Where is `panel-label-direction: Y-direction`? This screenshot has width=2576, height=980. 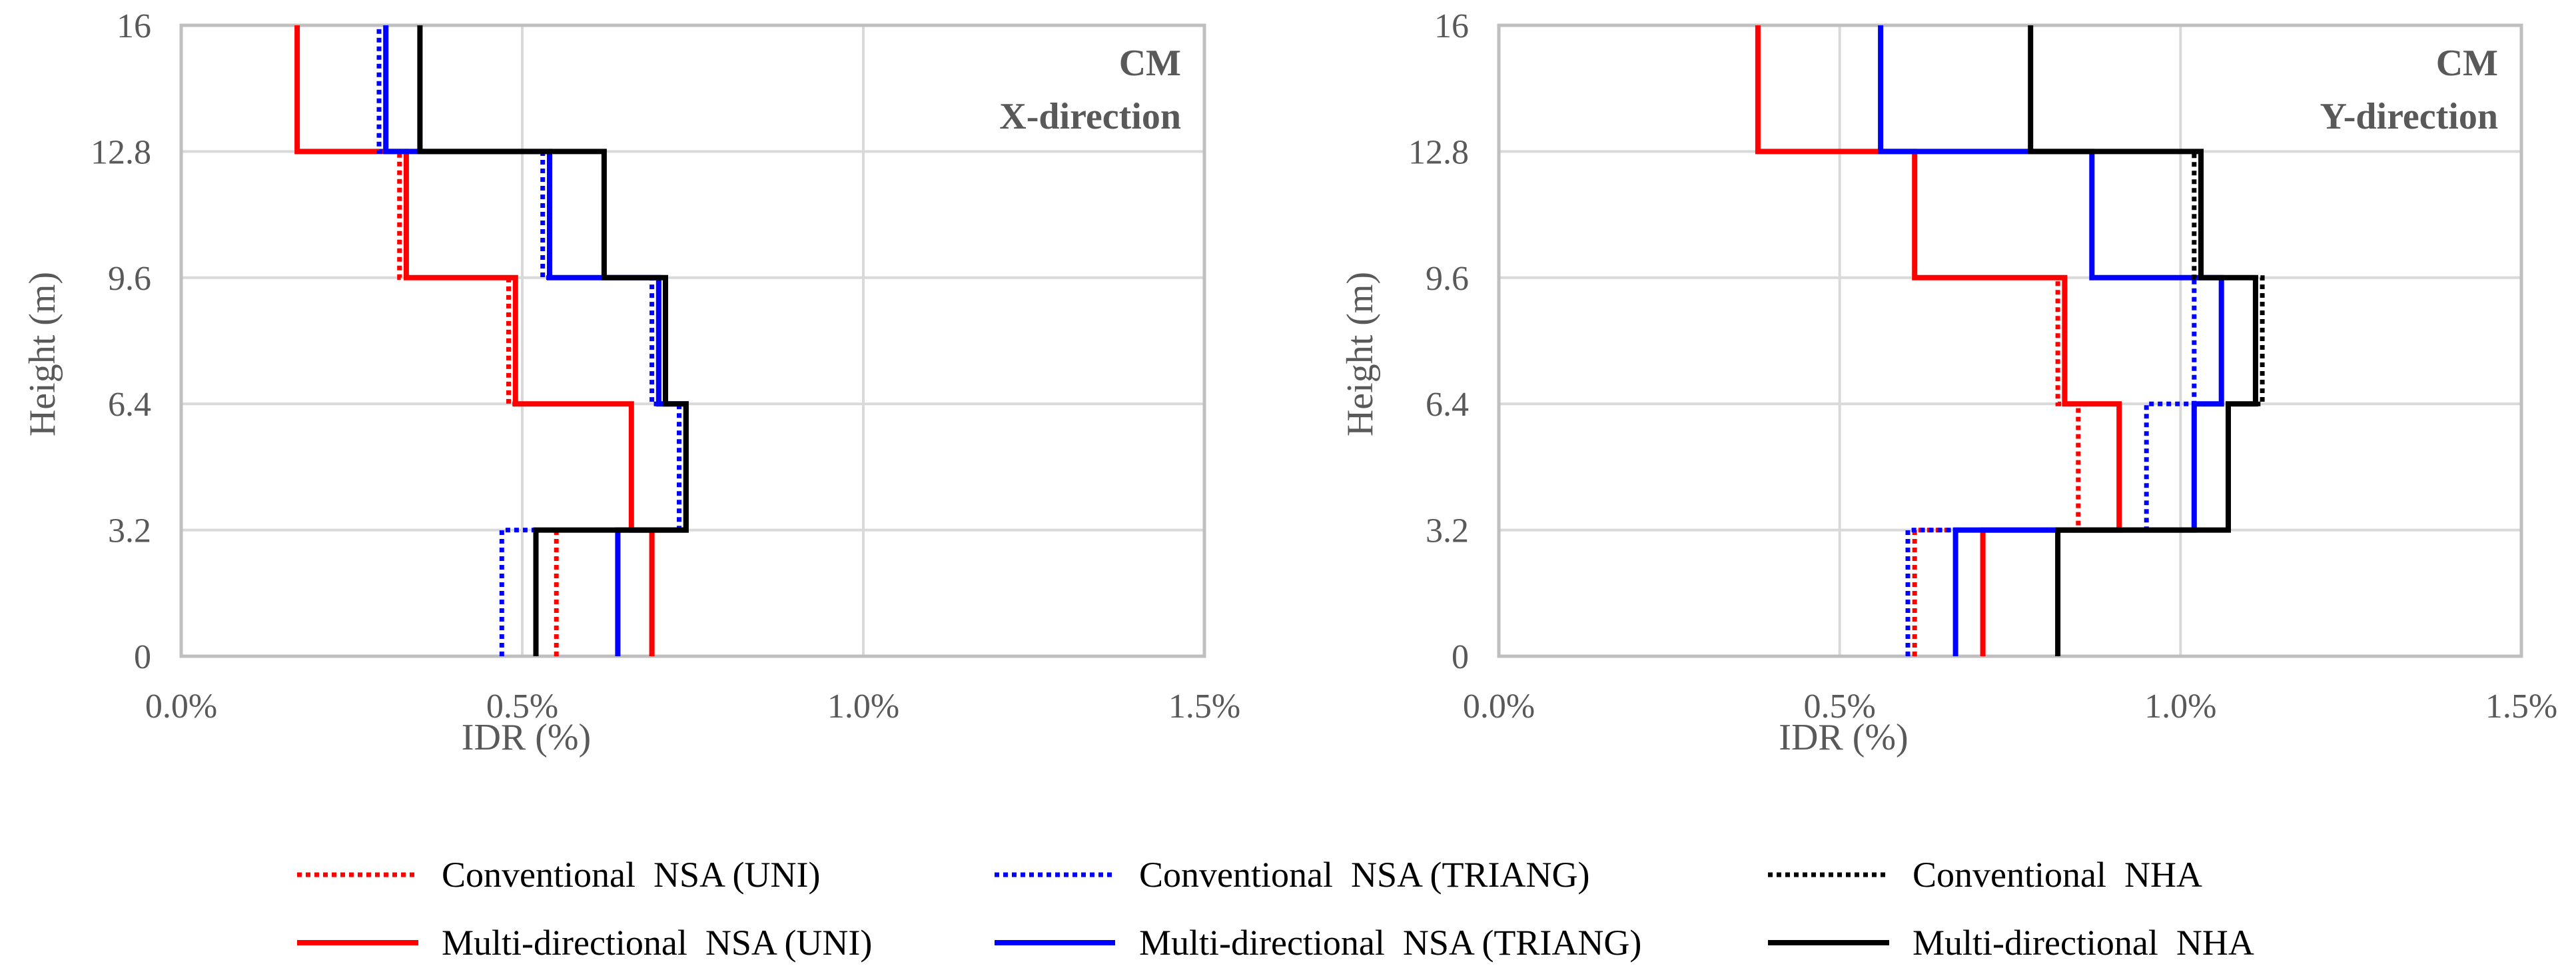 panel-label-direction: Y-direction is located at coordinates (2409, 116).